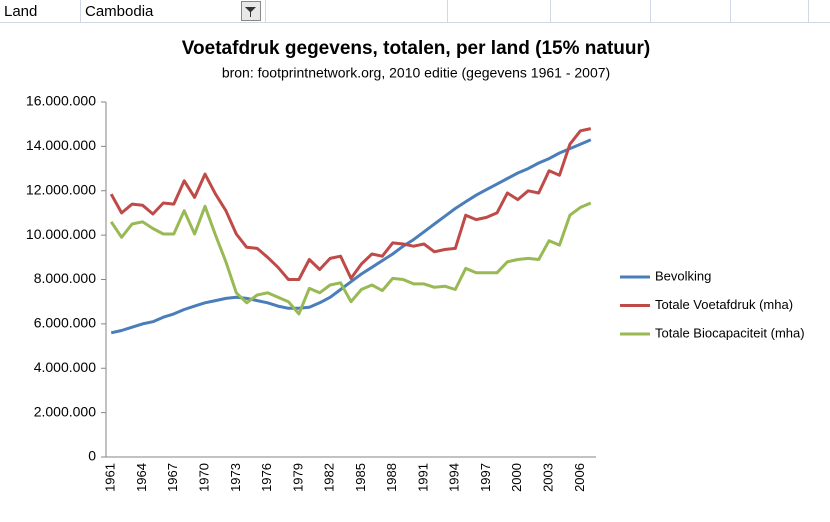 This screenshot has width=830, height=522. What do you see at coordinates (110, 477) in the screenshot?
I see `x-tick-label: 1961` at bounding box center [110, 477].